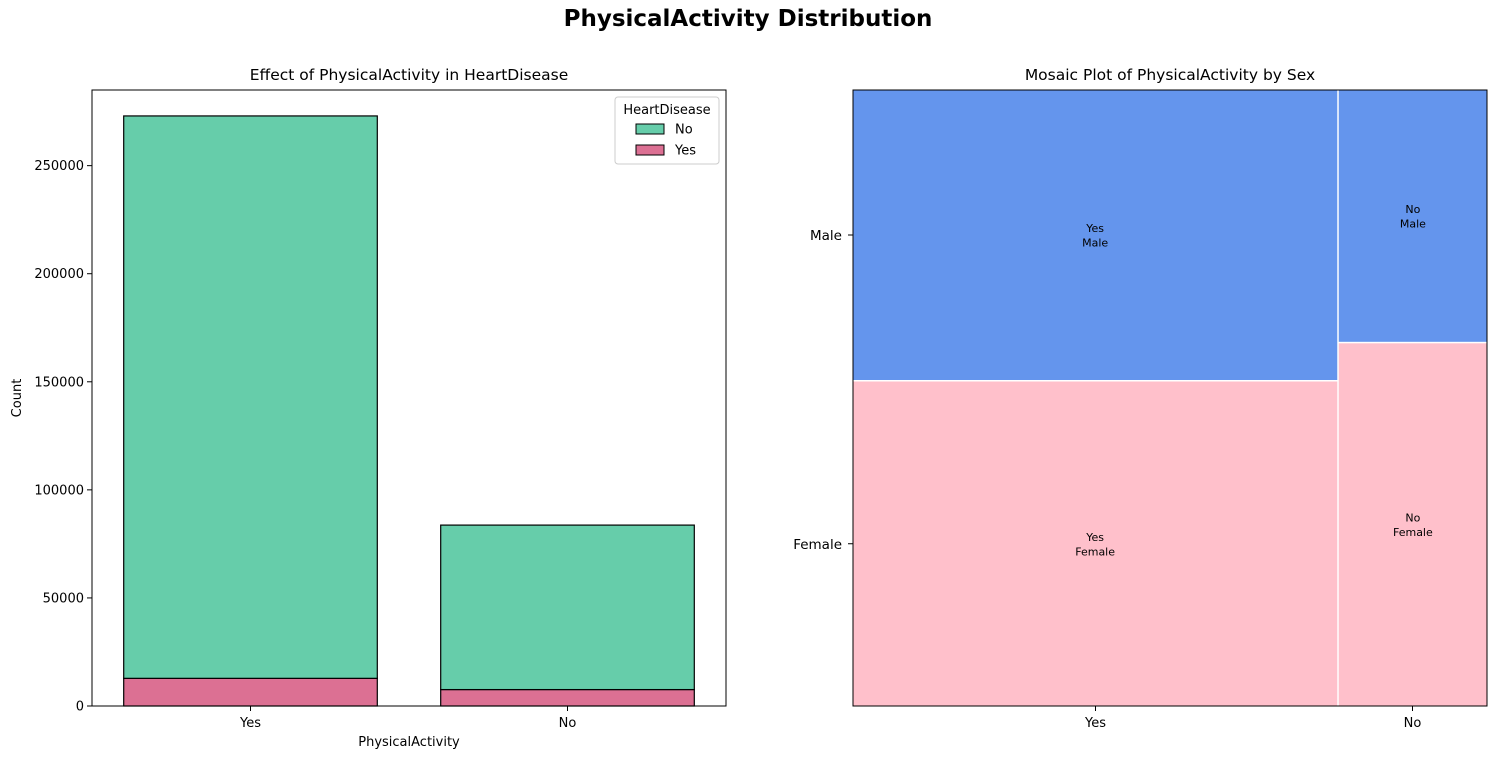  I want to click on y-tick-label: 50000, so click(63, 598).